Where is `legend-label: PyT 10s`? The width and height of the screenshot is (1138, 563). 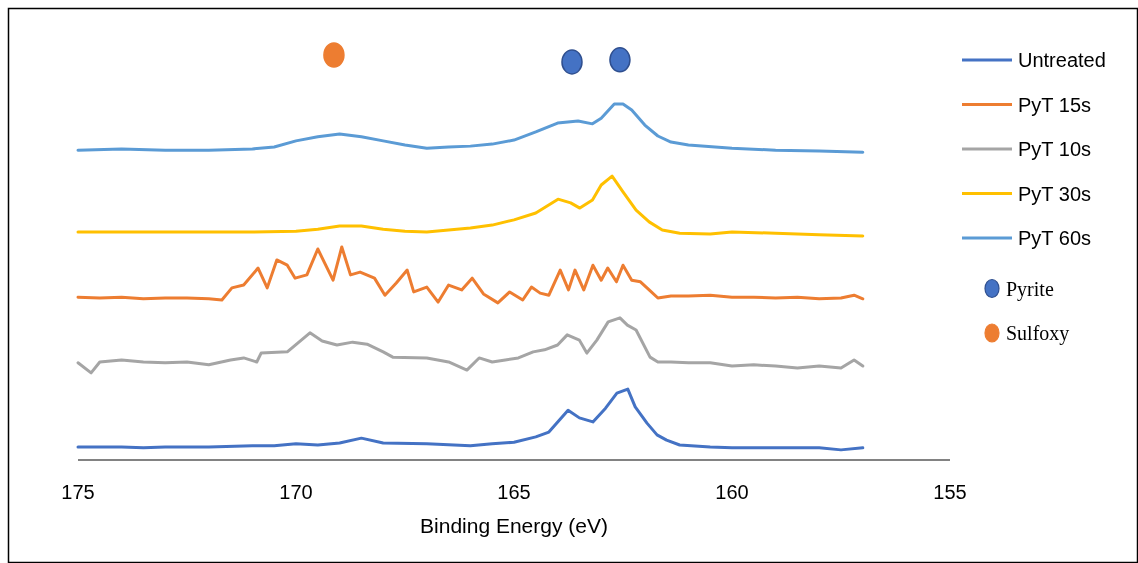
legend-label: PyT 10s is located at coordinates (1054, 149).